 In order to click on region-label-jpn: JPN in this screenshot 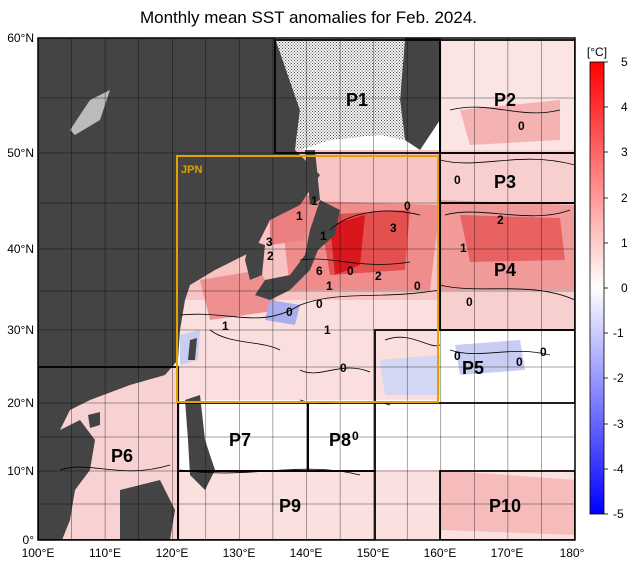, I will do `click(191, 170)`.